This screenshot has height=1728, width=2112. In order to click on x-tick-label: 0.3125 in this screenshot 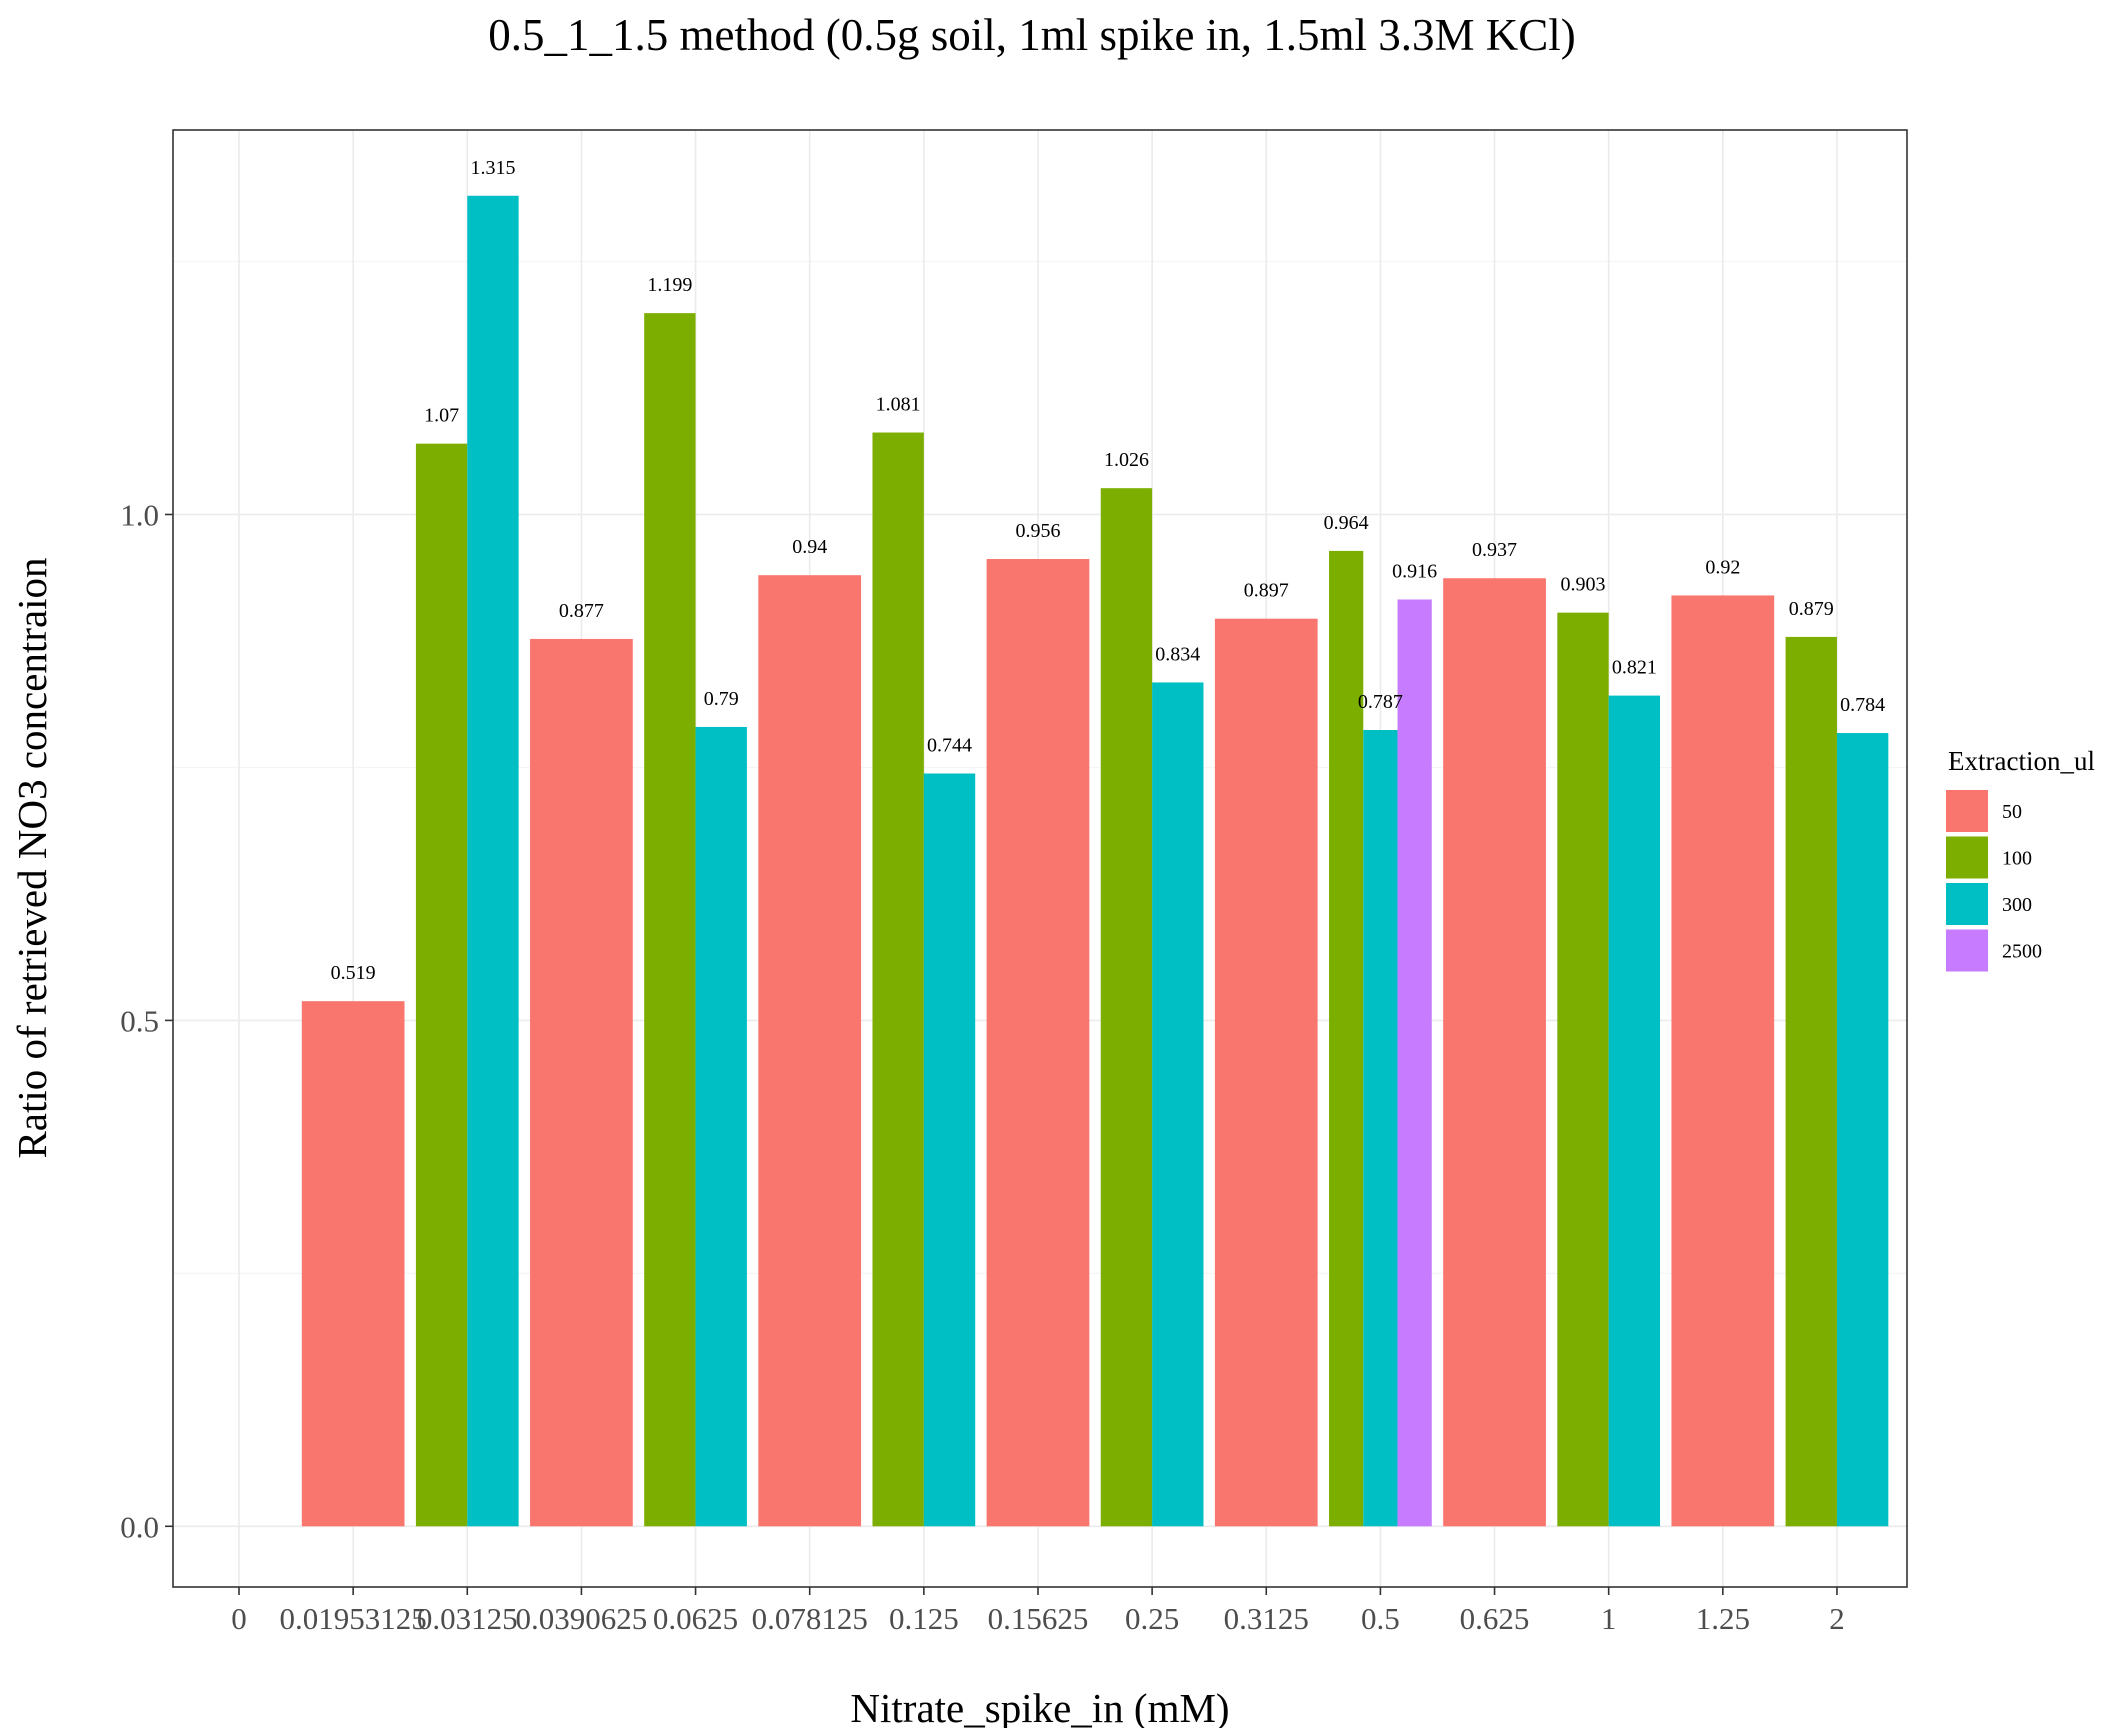, I will do `click(1266, 1618)`.